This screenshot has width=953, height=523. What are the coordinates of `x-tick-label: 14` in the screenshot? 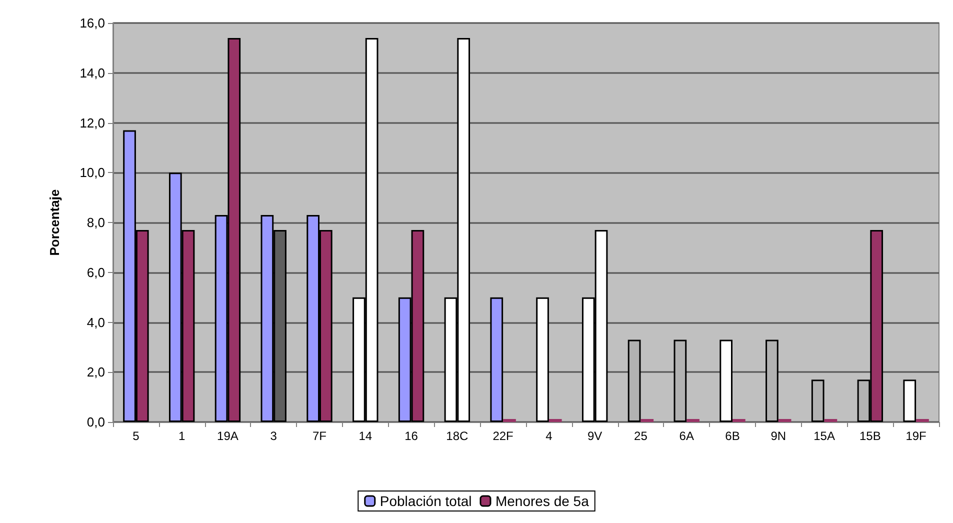 It's located at (365, 436).